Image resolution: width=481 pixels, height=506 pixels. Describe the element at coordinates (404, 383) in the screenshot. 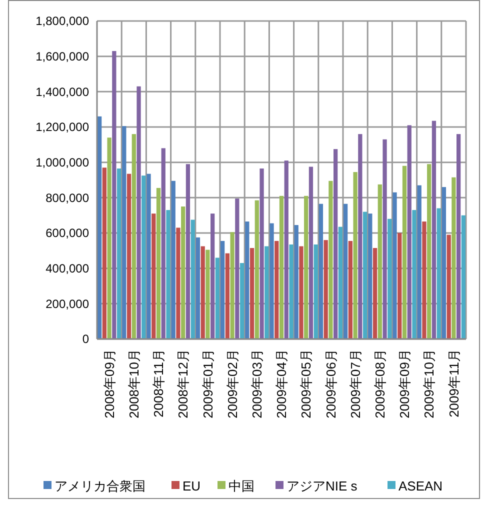

I see `x-tick-label: 2009年09月` at that location.